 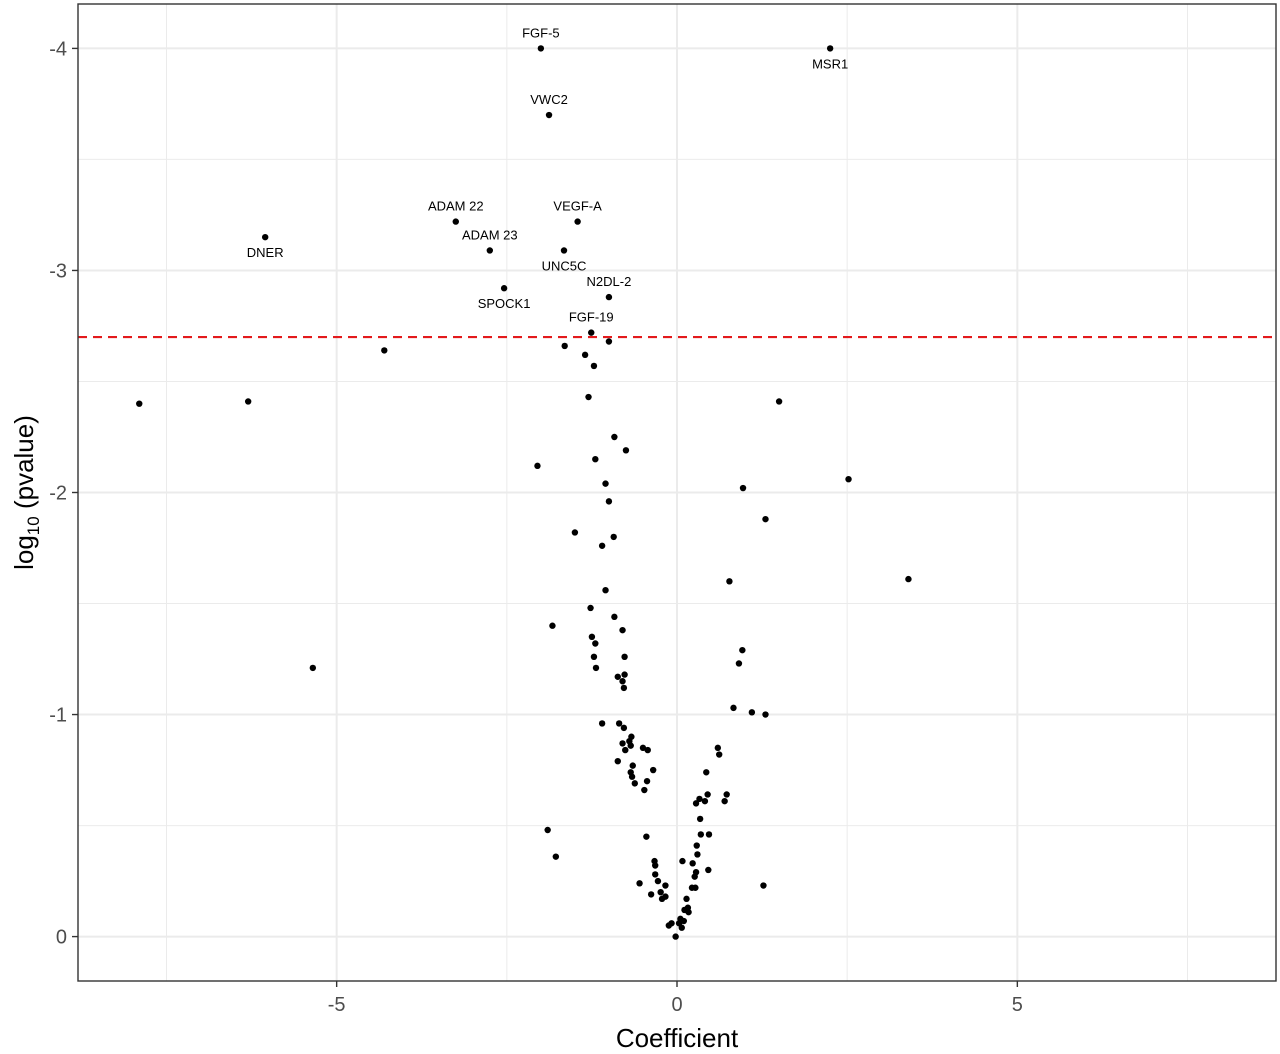 What do you see at coordinates (577, 206) in the screenshot?
I see `point-label: VEGF-A` at bounding box center [577, 206].